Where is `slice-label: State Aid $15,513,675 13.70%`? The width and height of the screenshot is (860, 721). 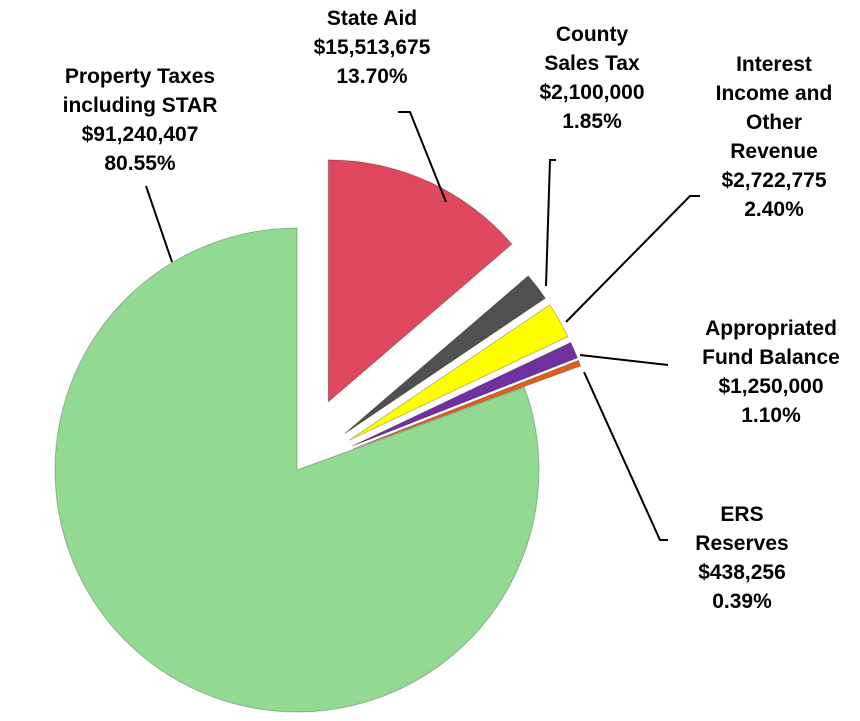 slice-label: State Aid $15,513,675 13.70% is located at coordinates (372, 47).